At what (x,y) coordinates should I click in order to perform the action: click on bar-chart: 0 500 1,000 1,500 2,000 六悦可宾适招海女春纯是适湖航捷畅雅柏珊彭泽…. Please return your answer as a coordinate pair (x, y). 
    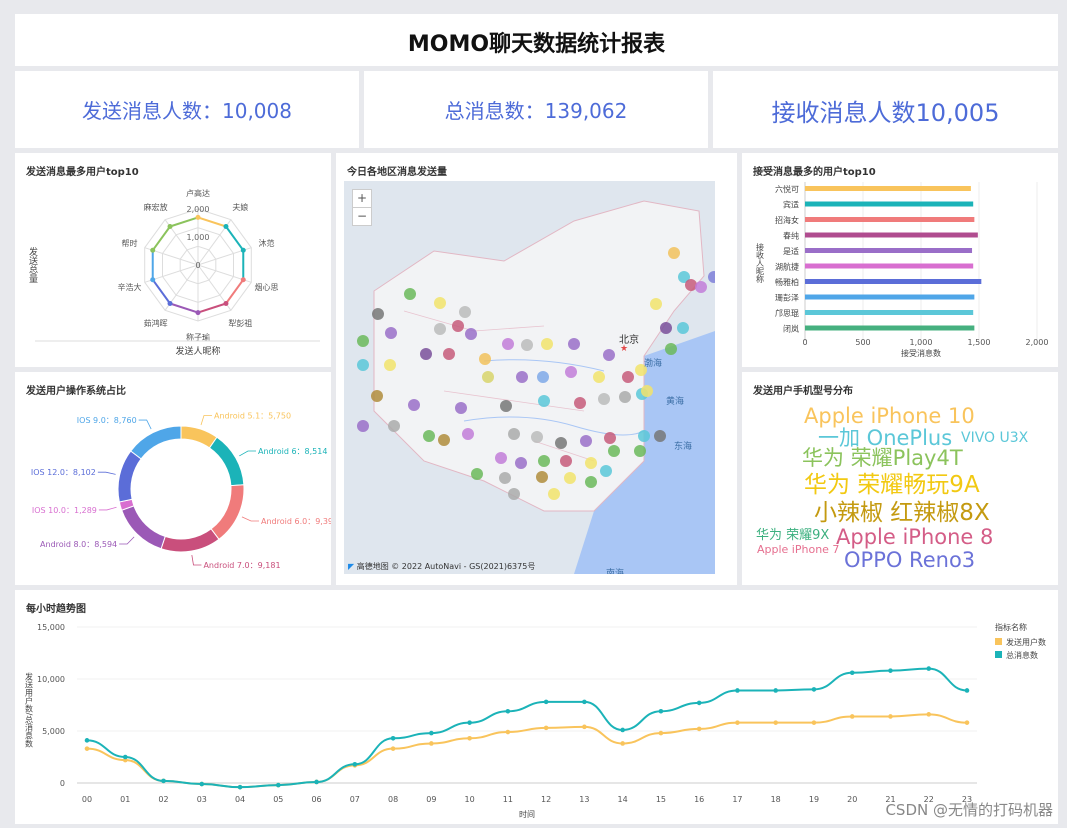
    Looking at the image, I should click on (900, 260).